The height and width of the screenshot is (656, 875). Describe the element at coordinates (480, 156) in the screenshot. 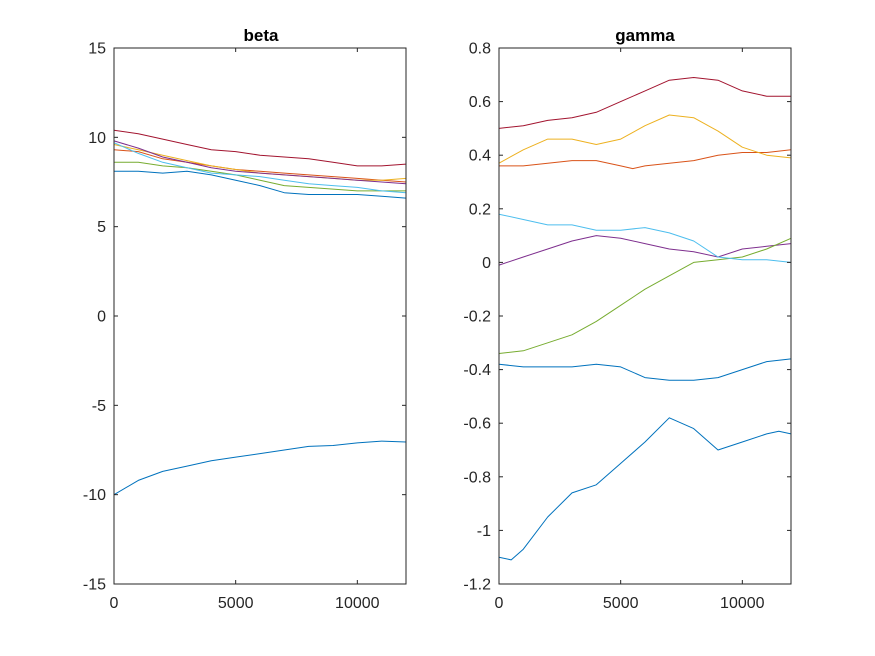

I see `gamma-y-tick-label: 0.4` at that location.